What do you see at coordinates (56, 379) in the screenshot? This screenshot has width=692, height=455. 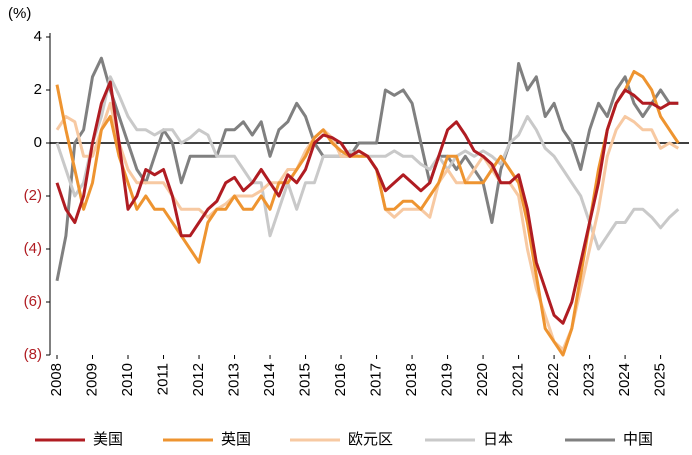 I see `x-tick-label: 2008` at bounding box center [56, 379].